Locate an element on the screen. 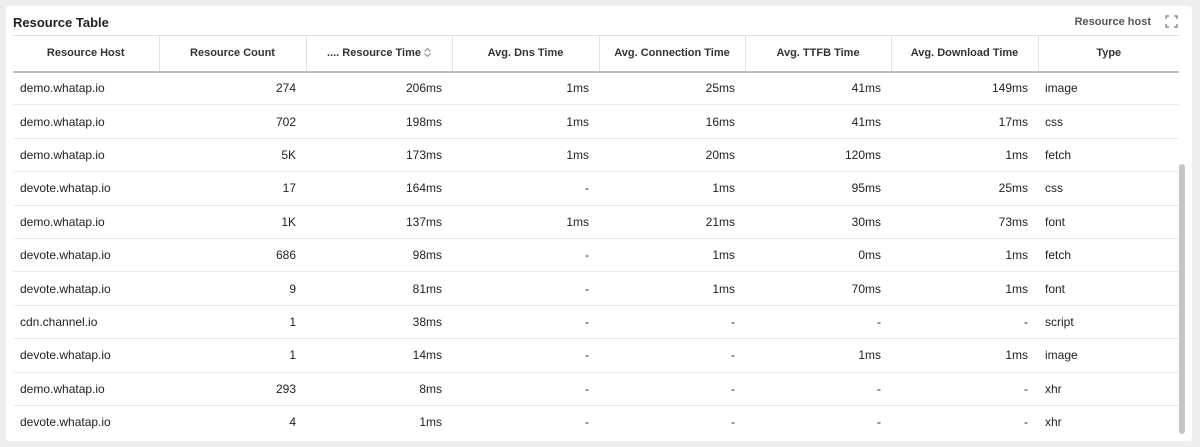  column-header-resource-time: .... Resource Time is located at coordinates (379, 54).